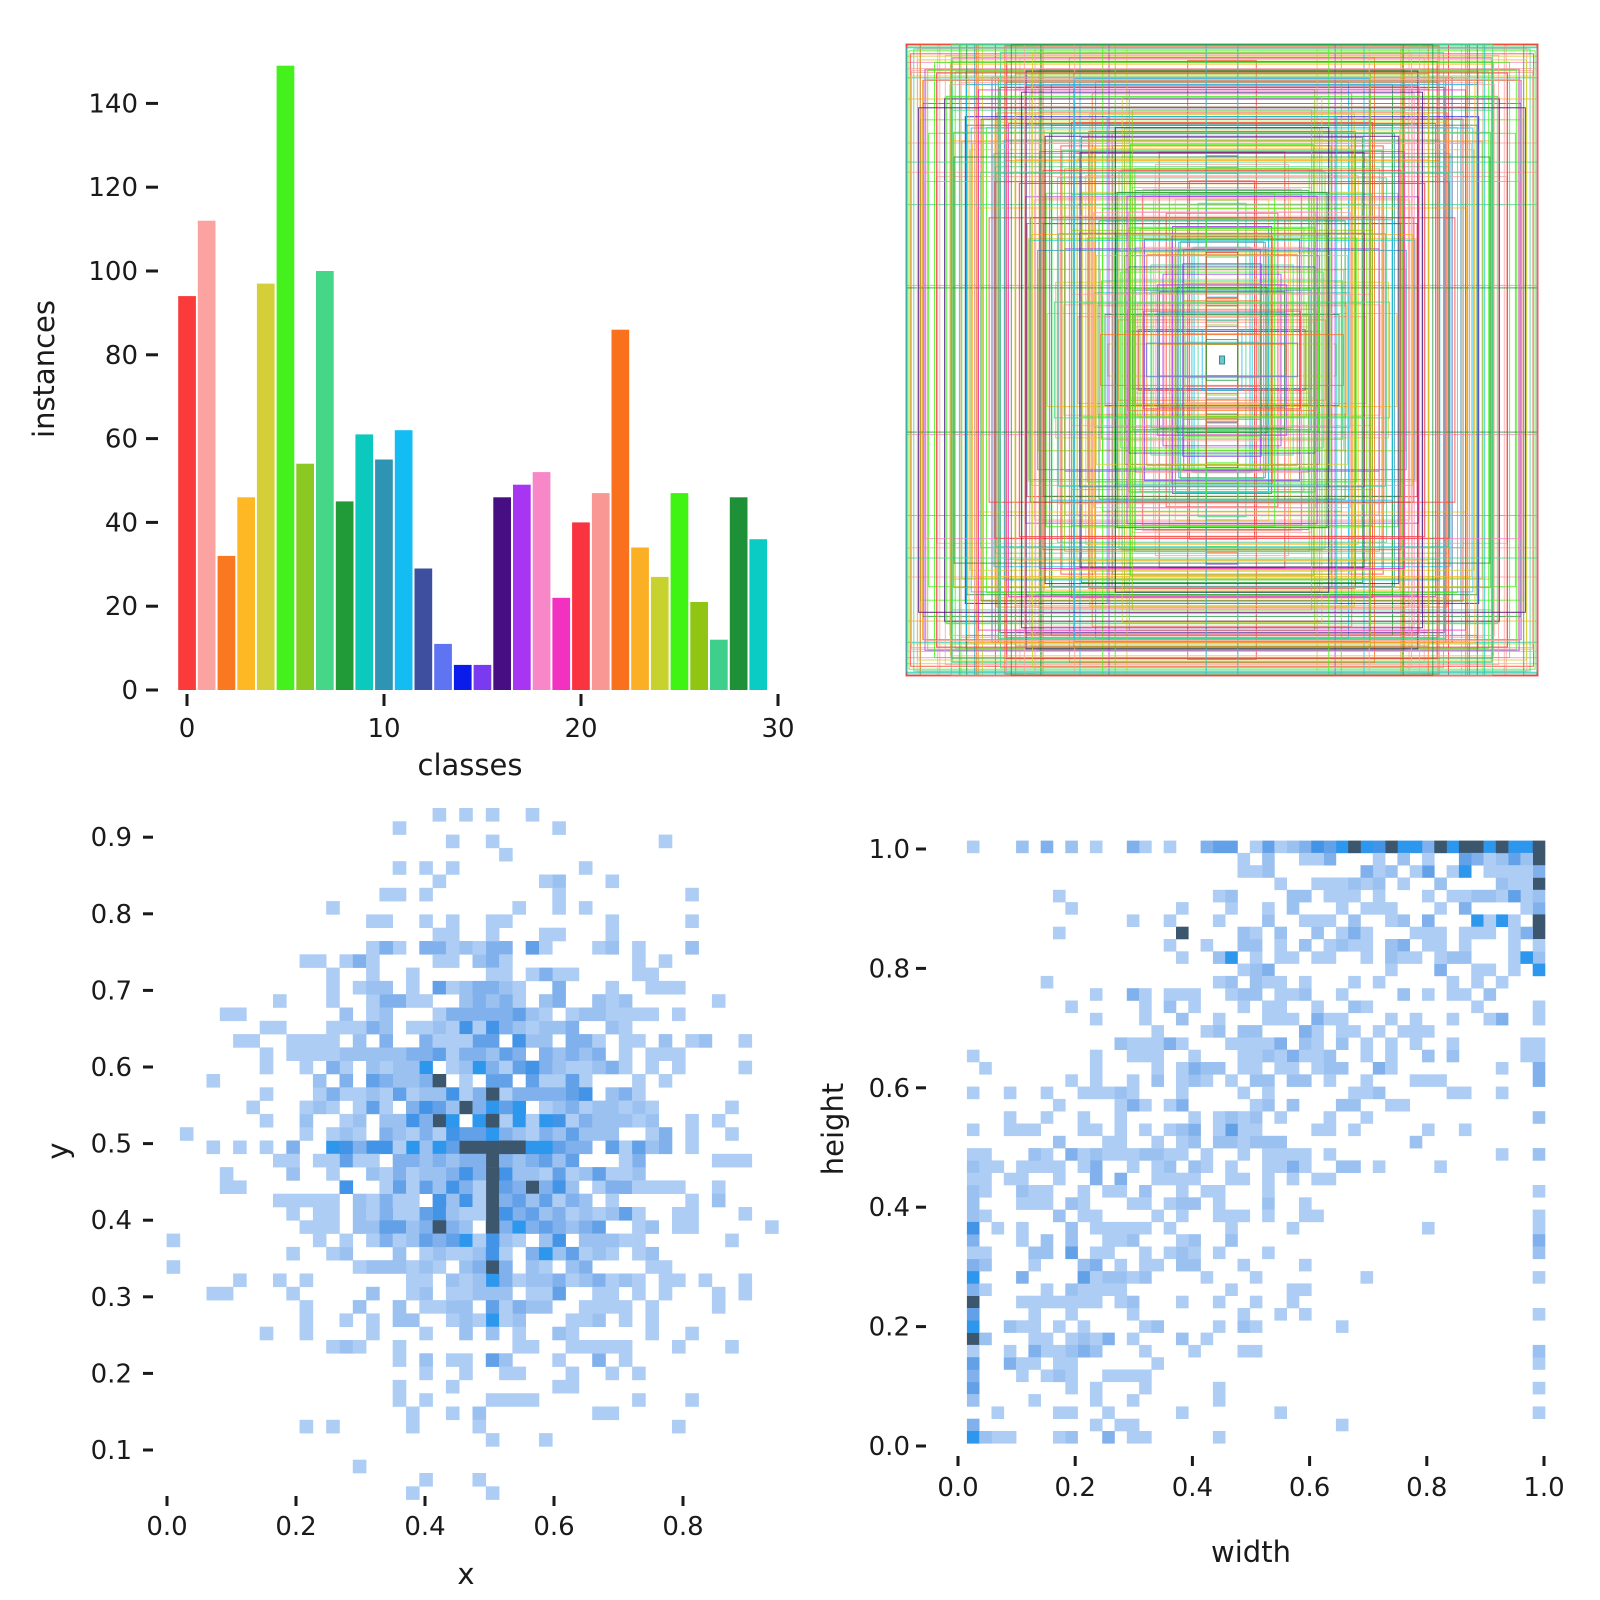  What do you see at coordinates (44, 369) in the screenshot?
I see `bar-ylabel: instances` at bounding box center [44, 369].